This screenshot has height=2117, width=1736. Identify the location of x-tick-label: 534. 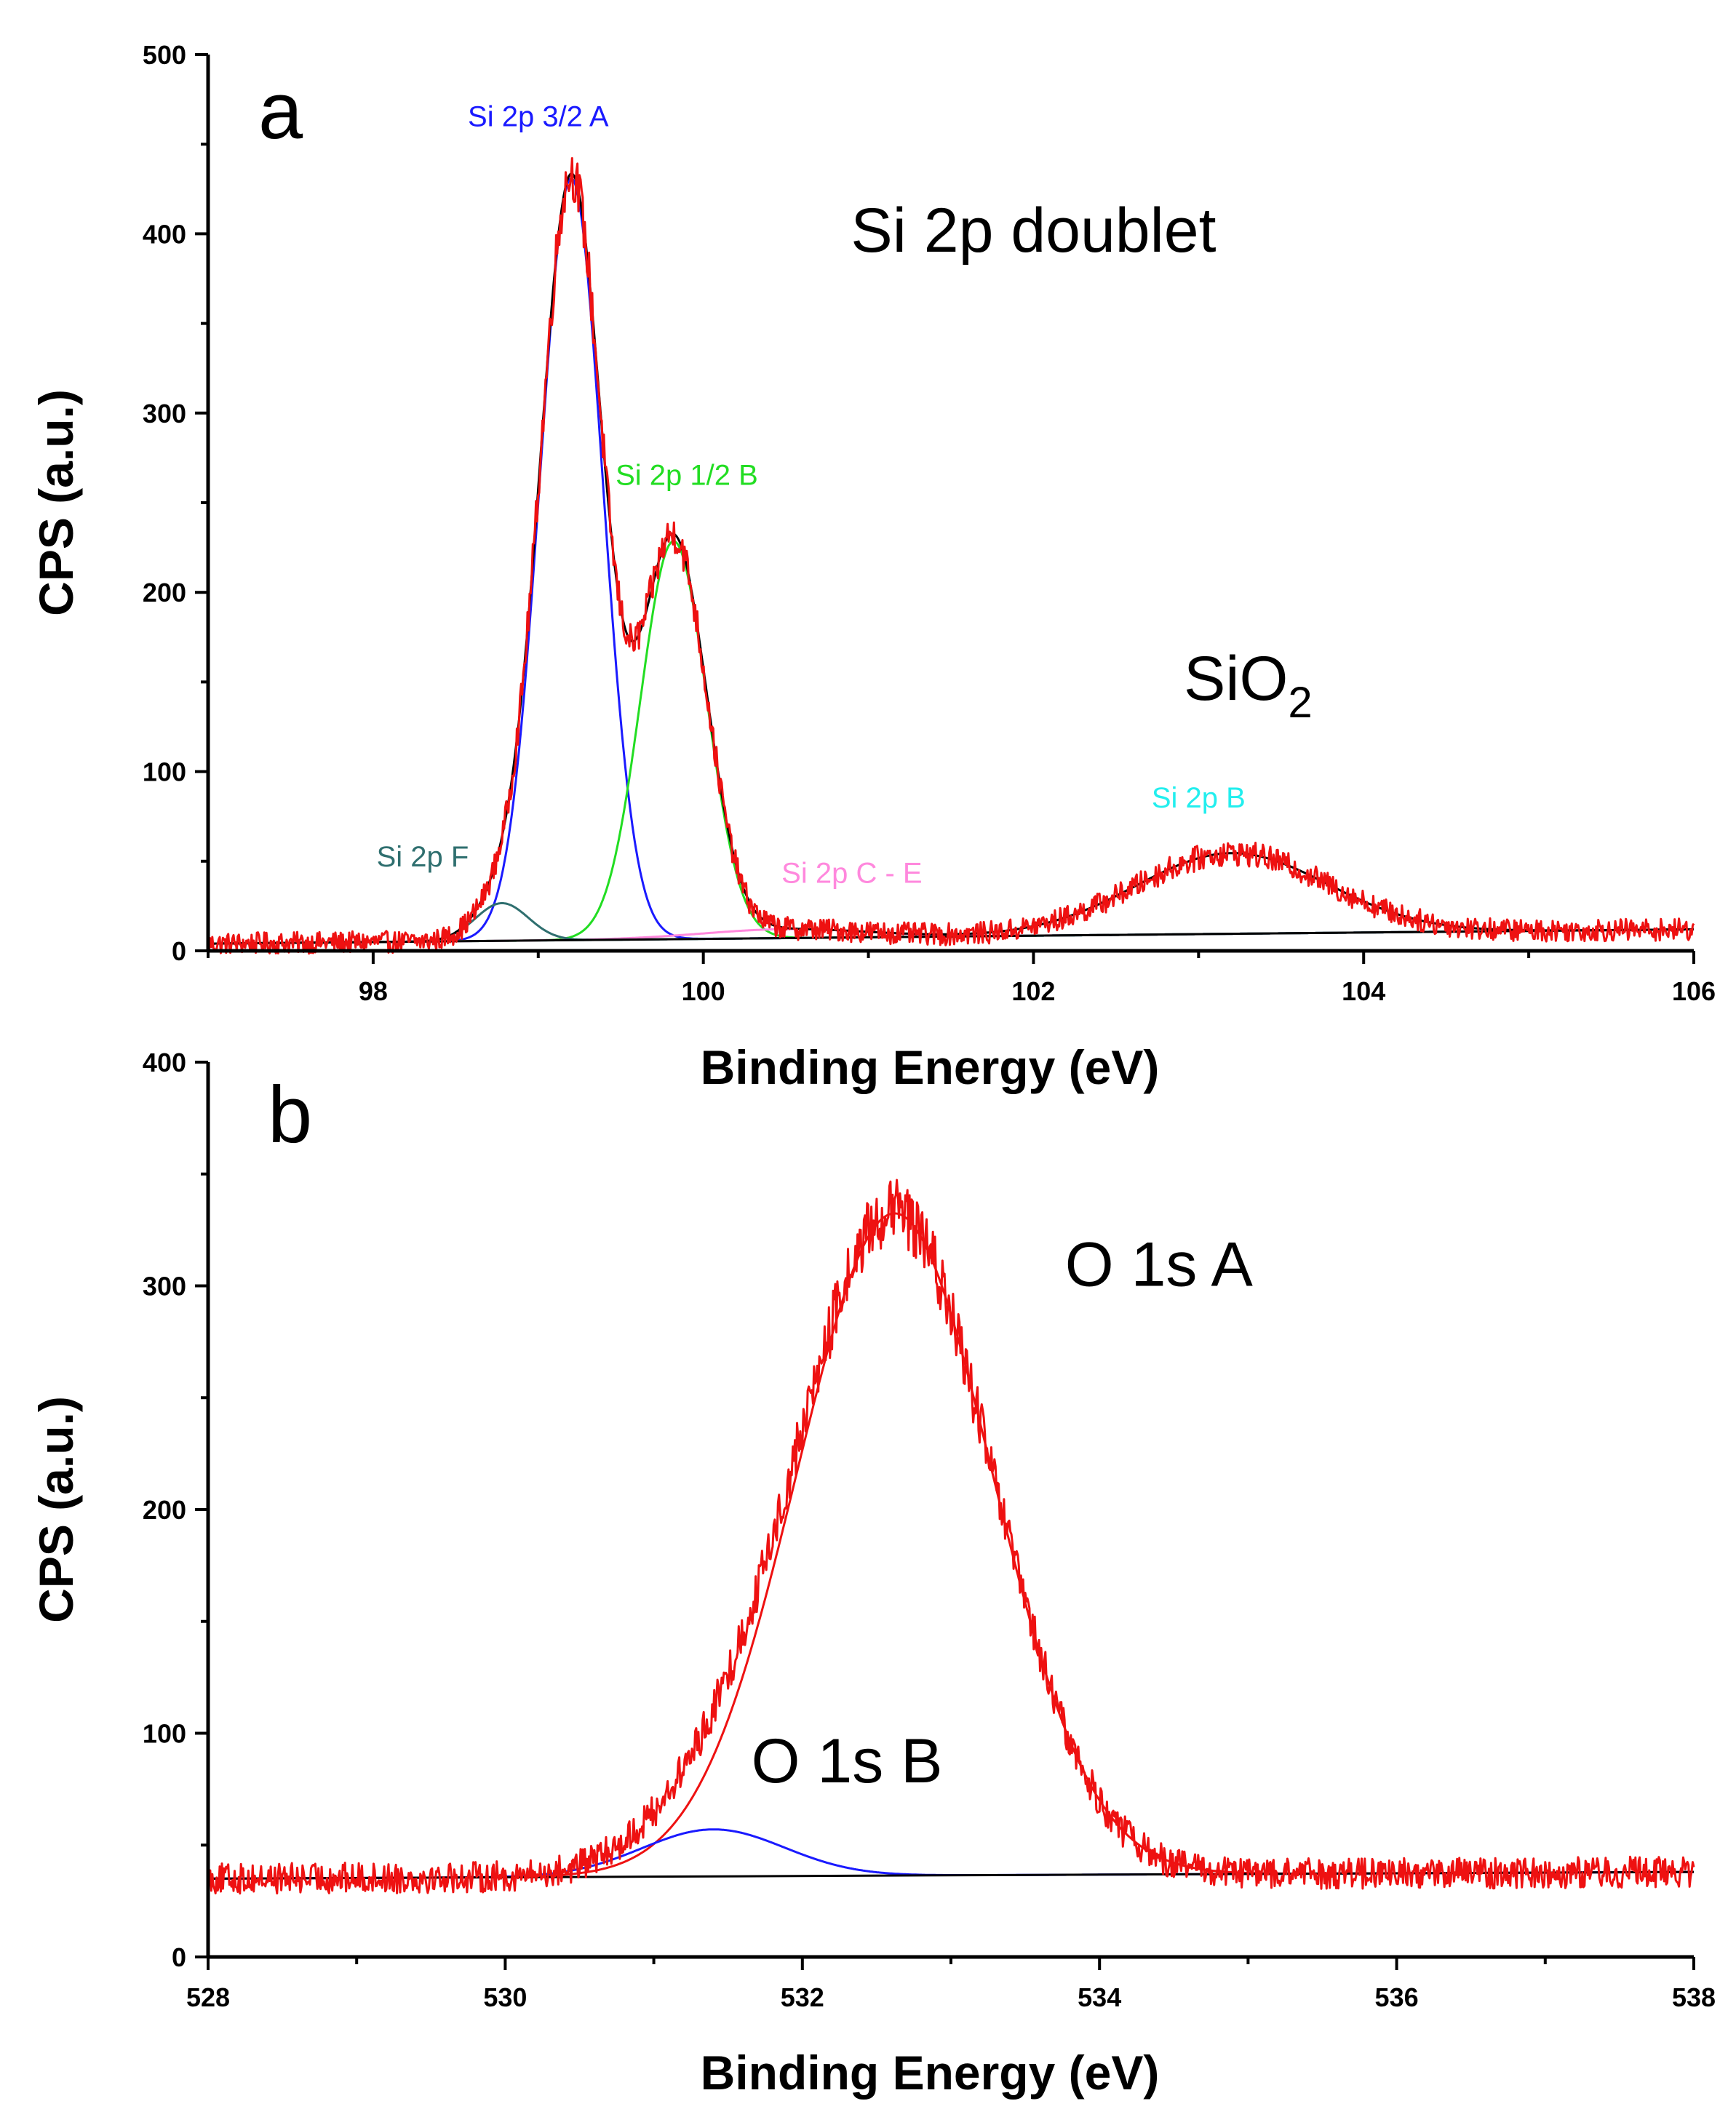
(1099, 1997).